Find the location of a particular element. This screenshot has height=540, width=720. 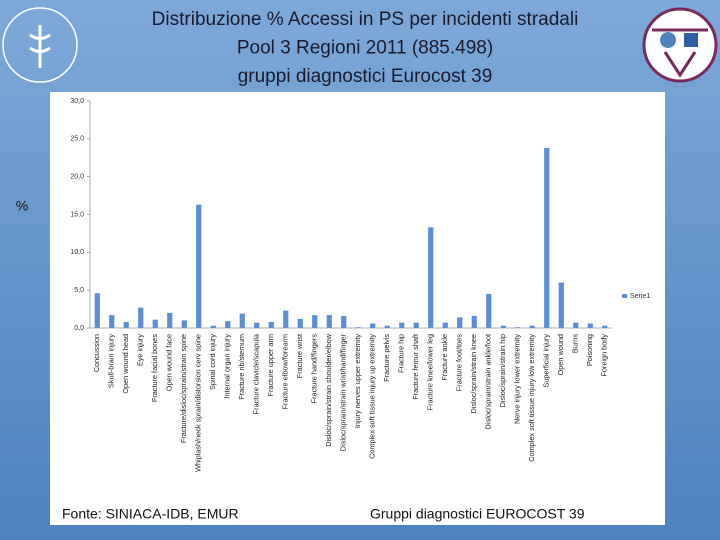

x-tick-label: Fracture foot/toes is located at coordinates (459, 363).